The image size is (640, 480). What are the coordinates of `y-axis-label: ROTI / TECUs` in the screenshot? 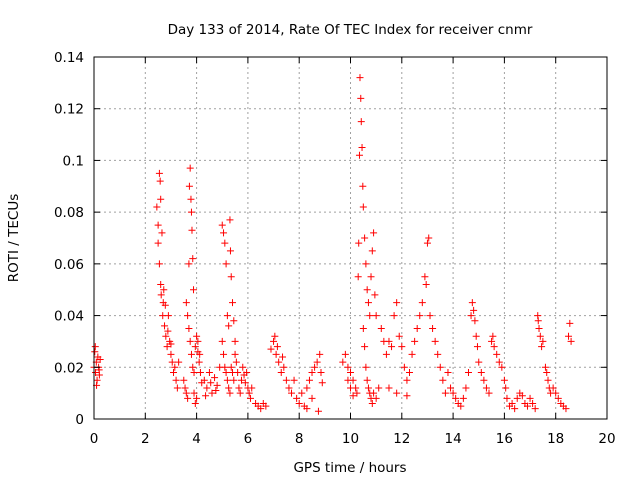 It's located at (14, 238).